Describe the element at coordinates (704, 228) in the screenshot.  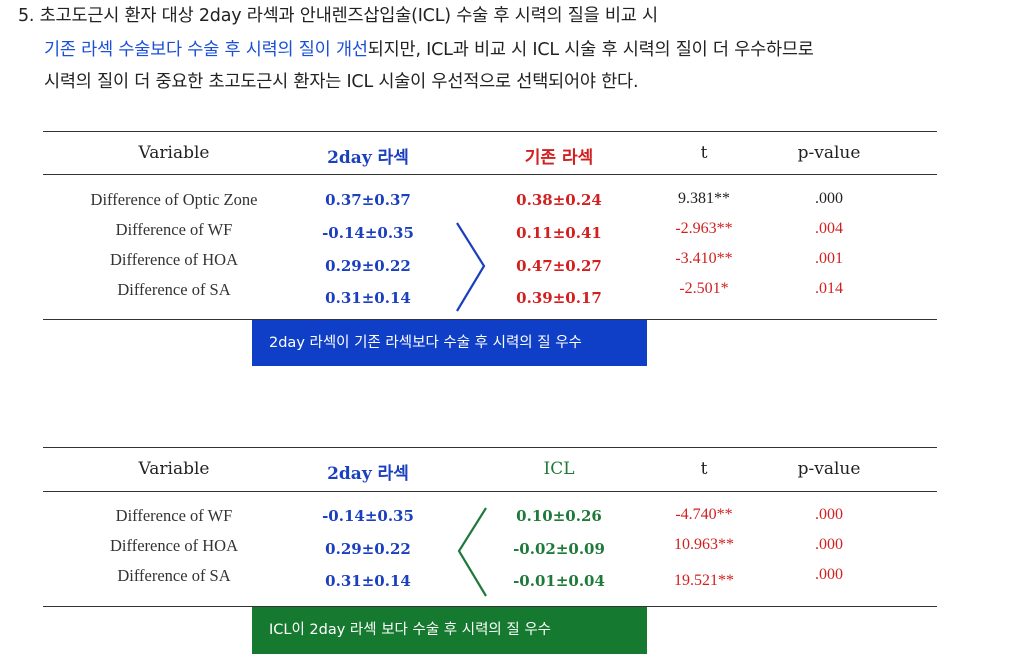
I see `row-t-value: -2.963**` at that location.